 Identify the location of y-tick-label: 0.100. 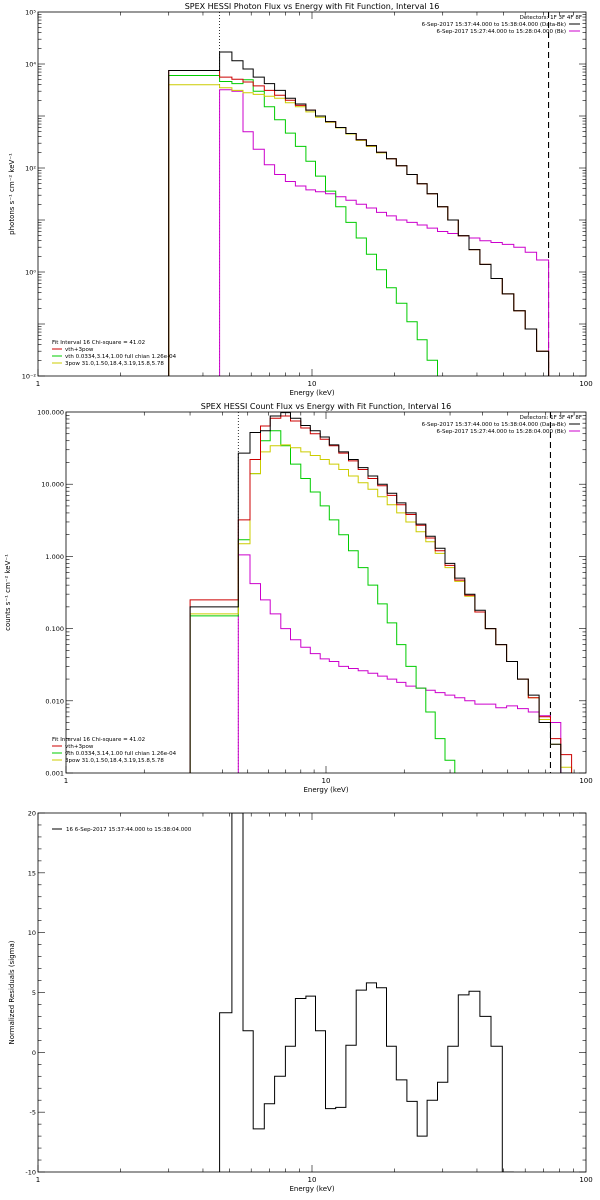
(54, 629).